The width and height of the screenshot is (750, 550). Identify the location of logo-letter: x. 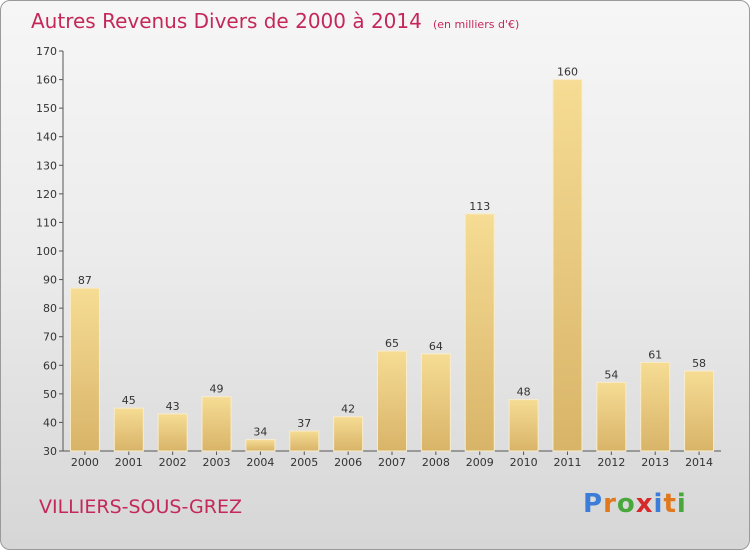
(644, 504).